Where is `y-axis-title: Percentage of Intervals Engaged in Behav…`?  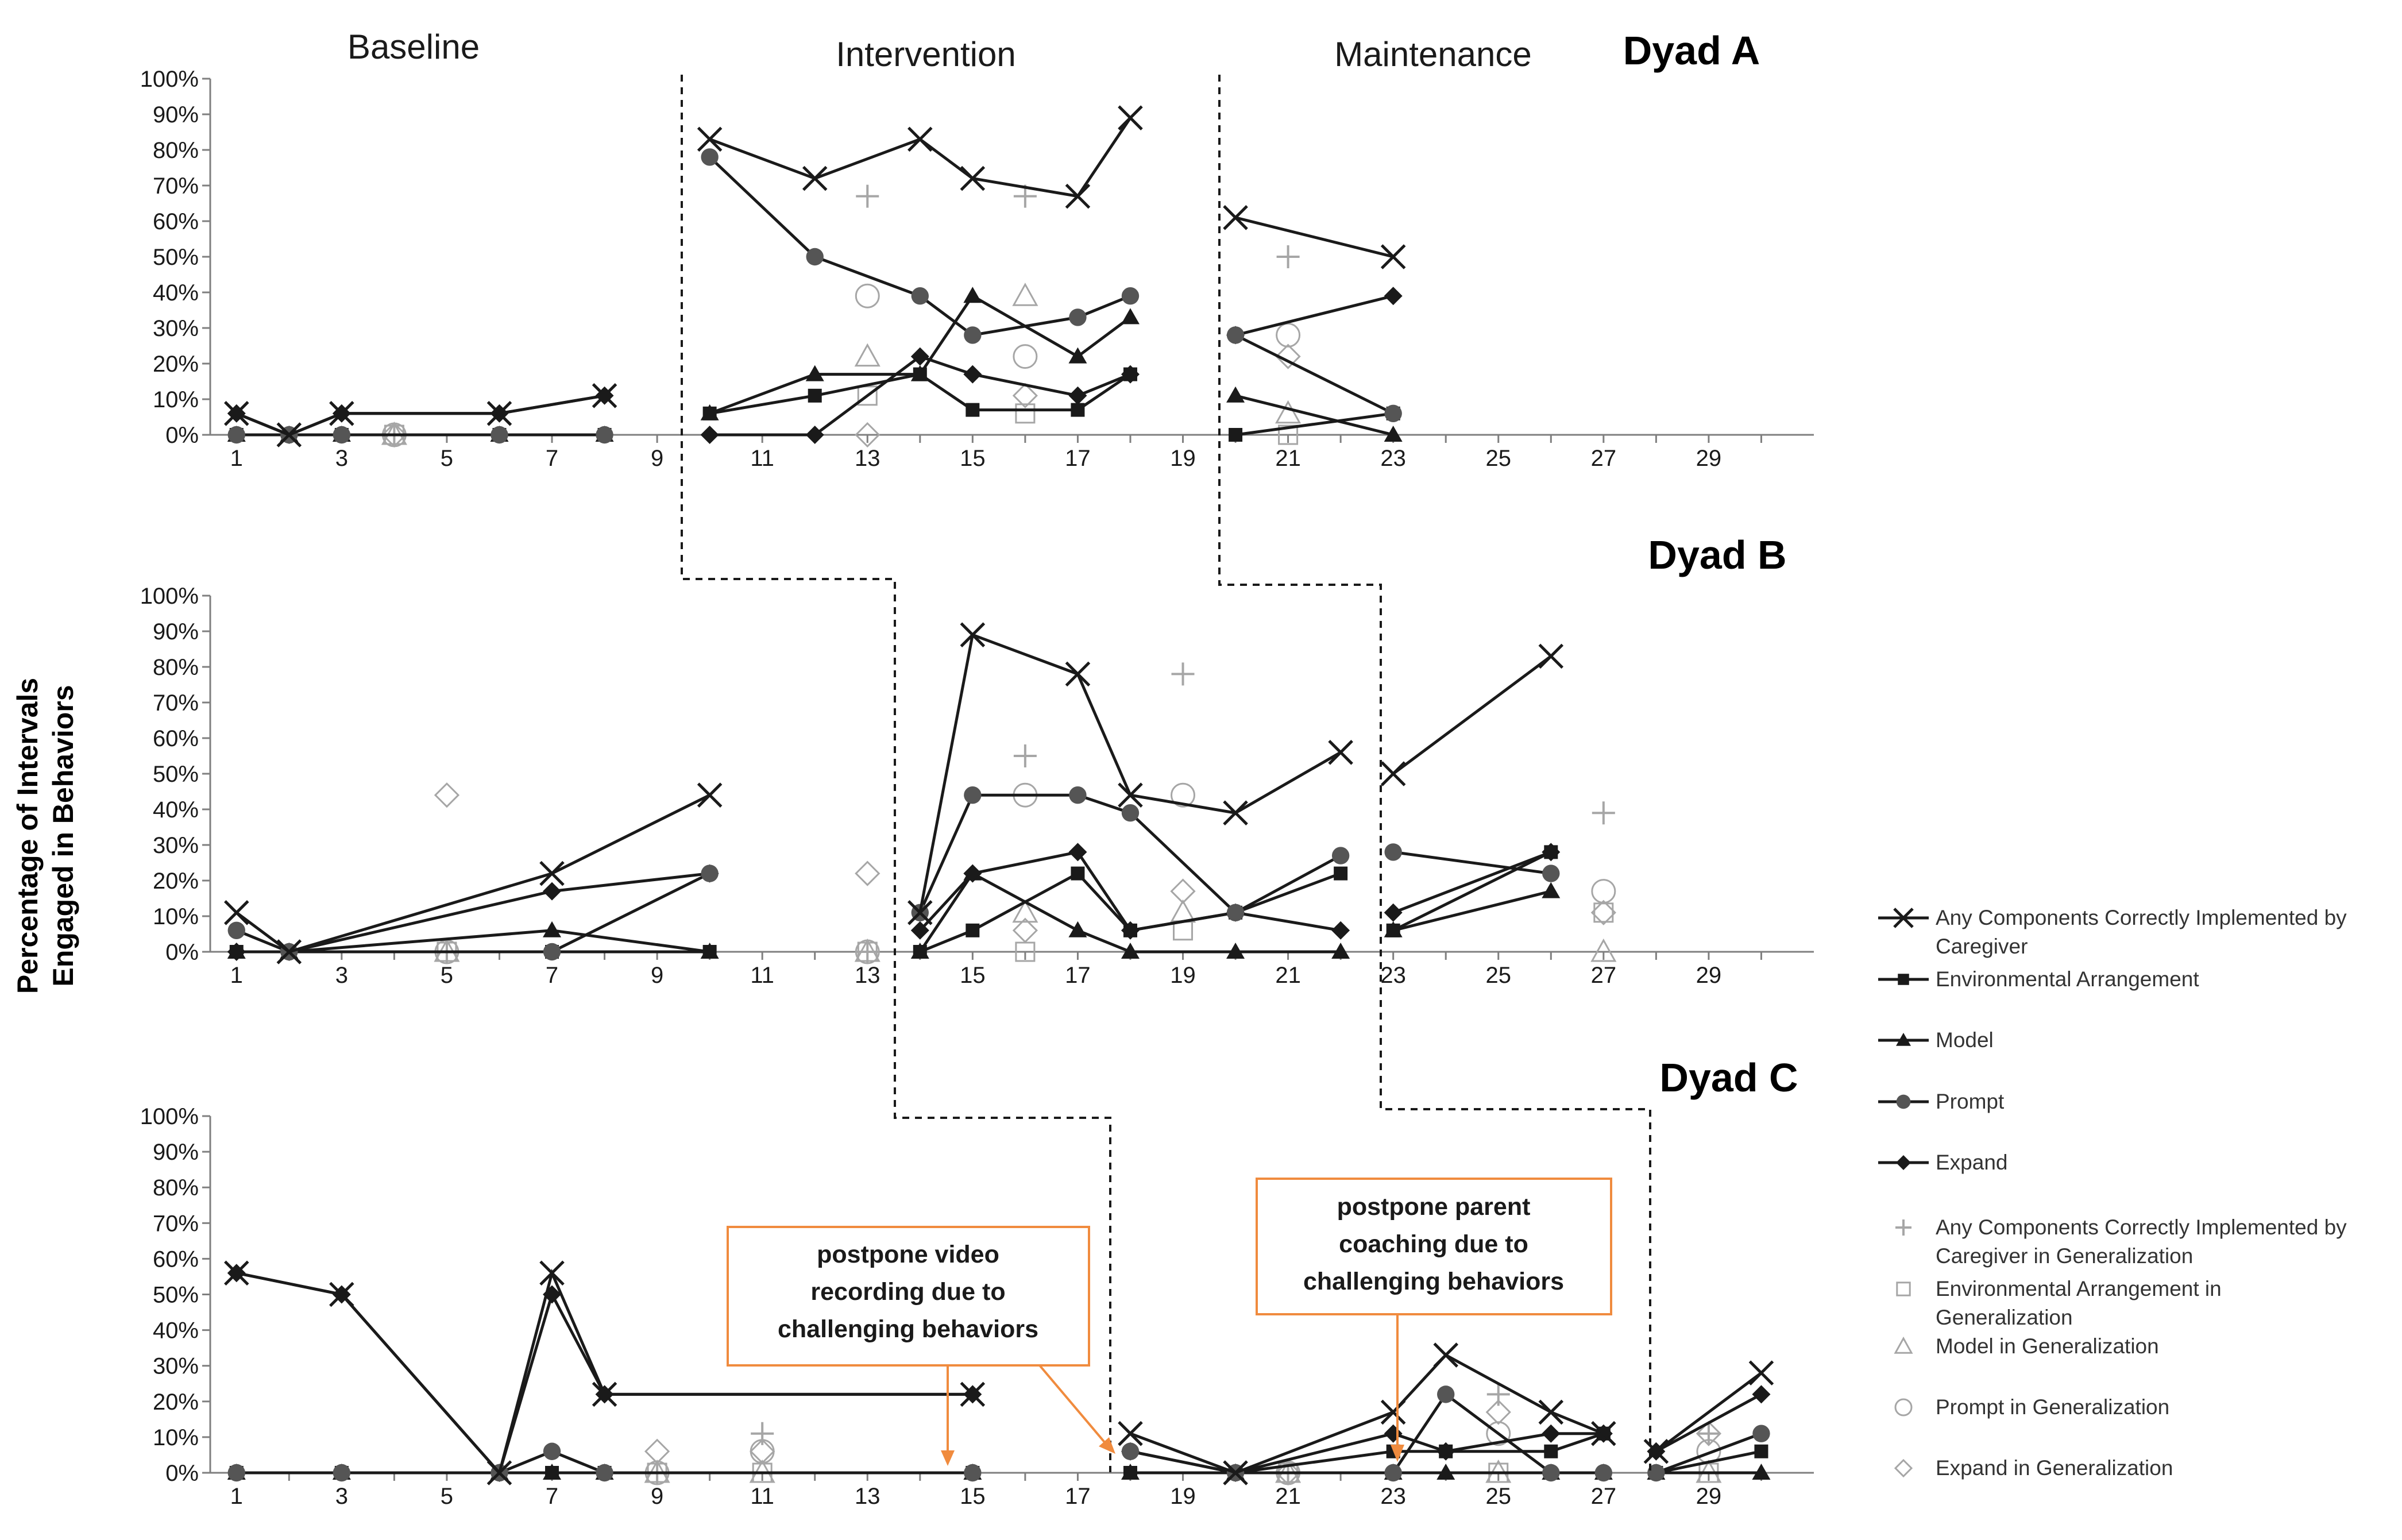 y-axis-title: Percentage of Intervals Engaged in Behav… is located at coordinates (45, 836).